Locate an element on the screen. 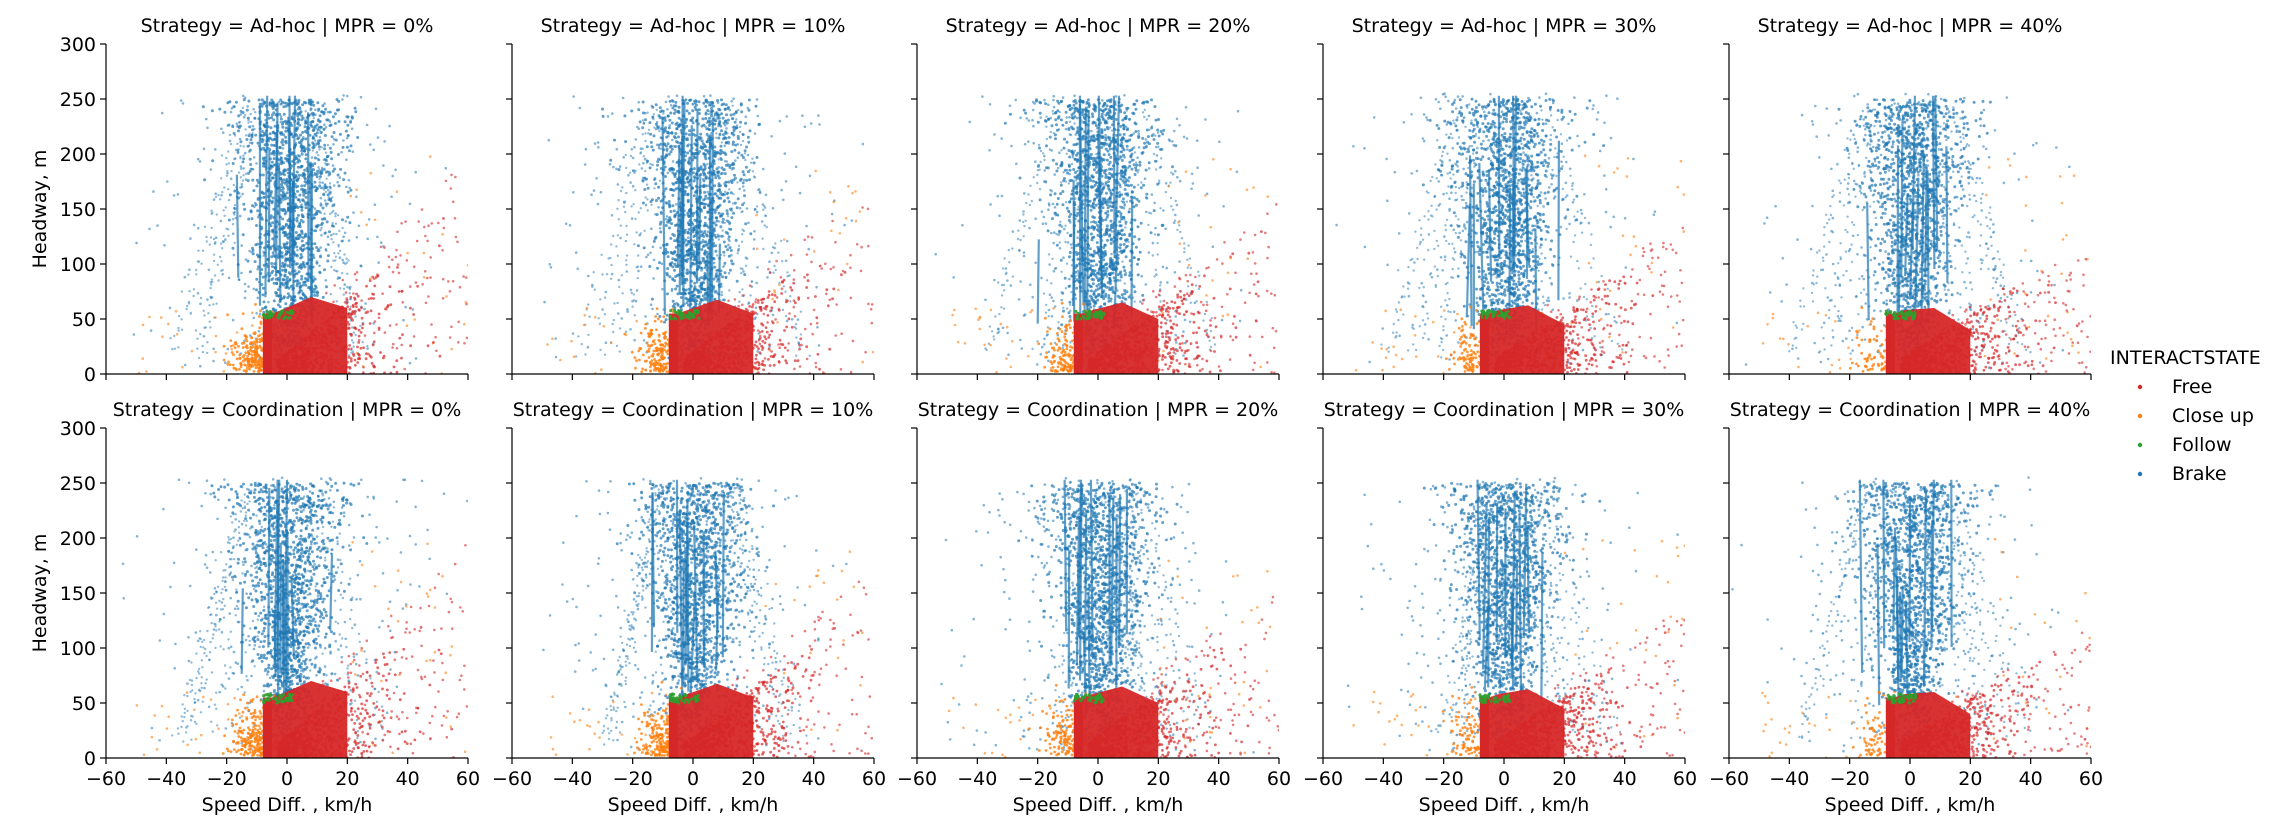 The height and width of the screenshot is (840, 2286). y-tick-label: 100 is located at coordinates (78, 265).